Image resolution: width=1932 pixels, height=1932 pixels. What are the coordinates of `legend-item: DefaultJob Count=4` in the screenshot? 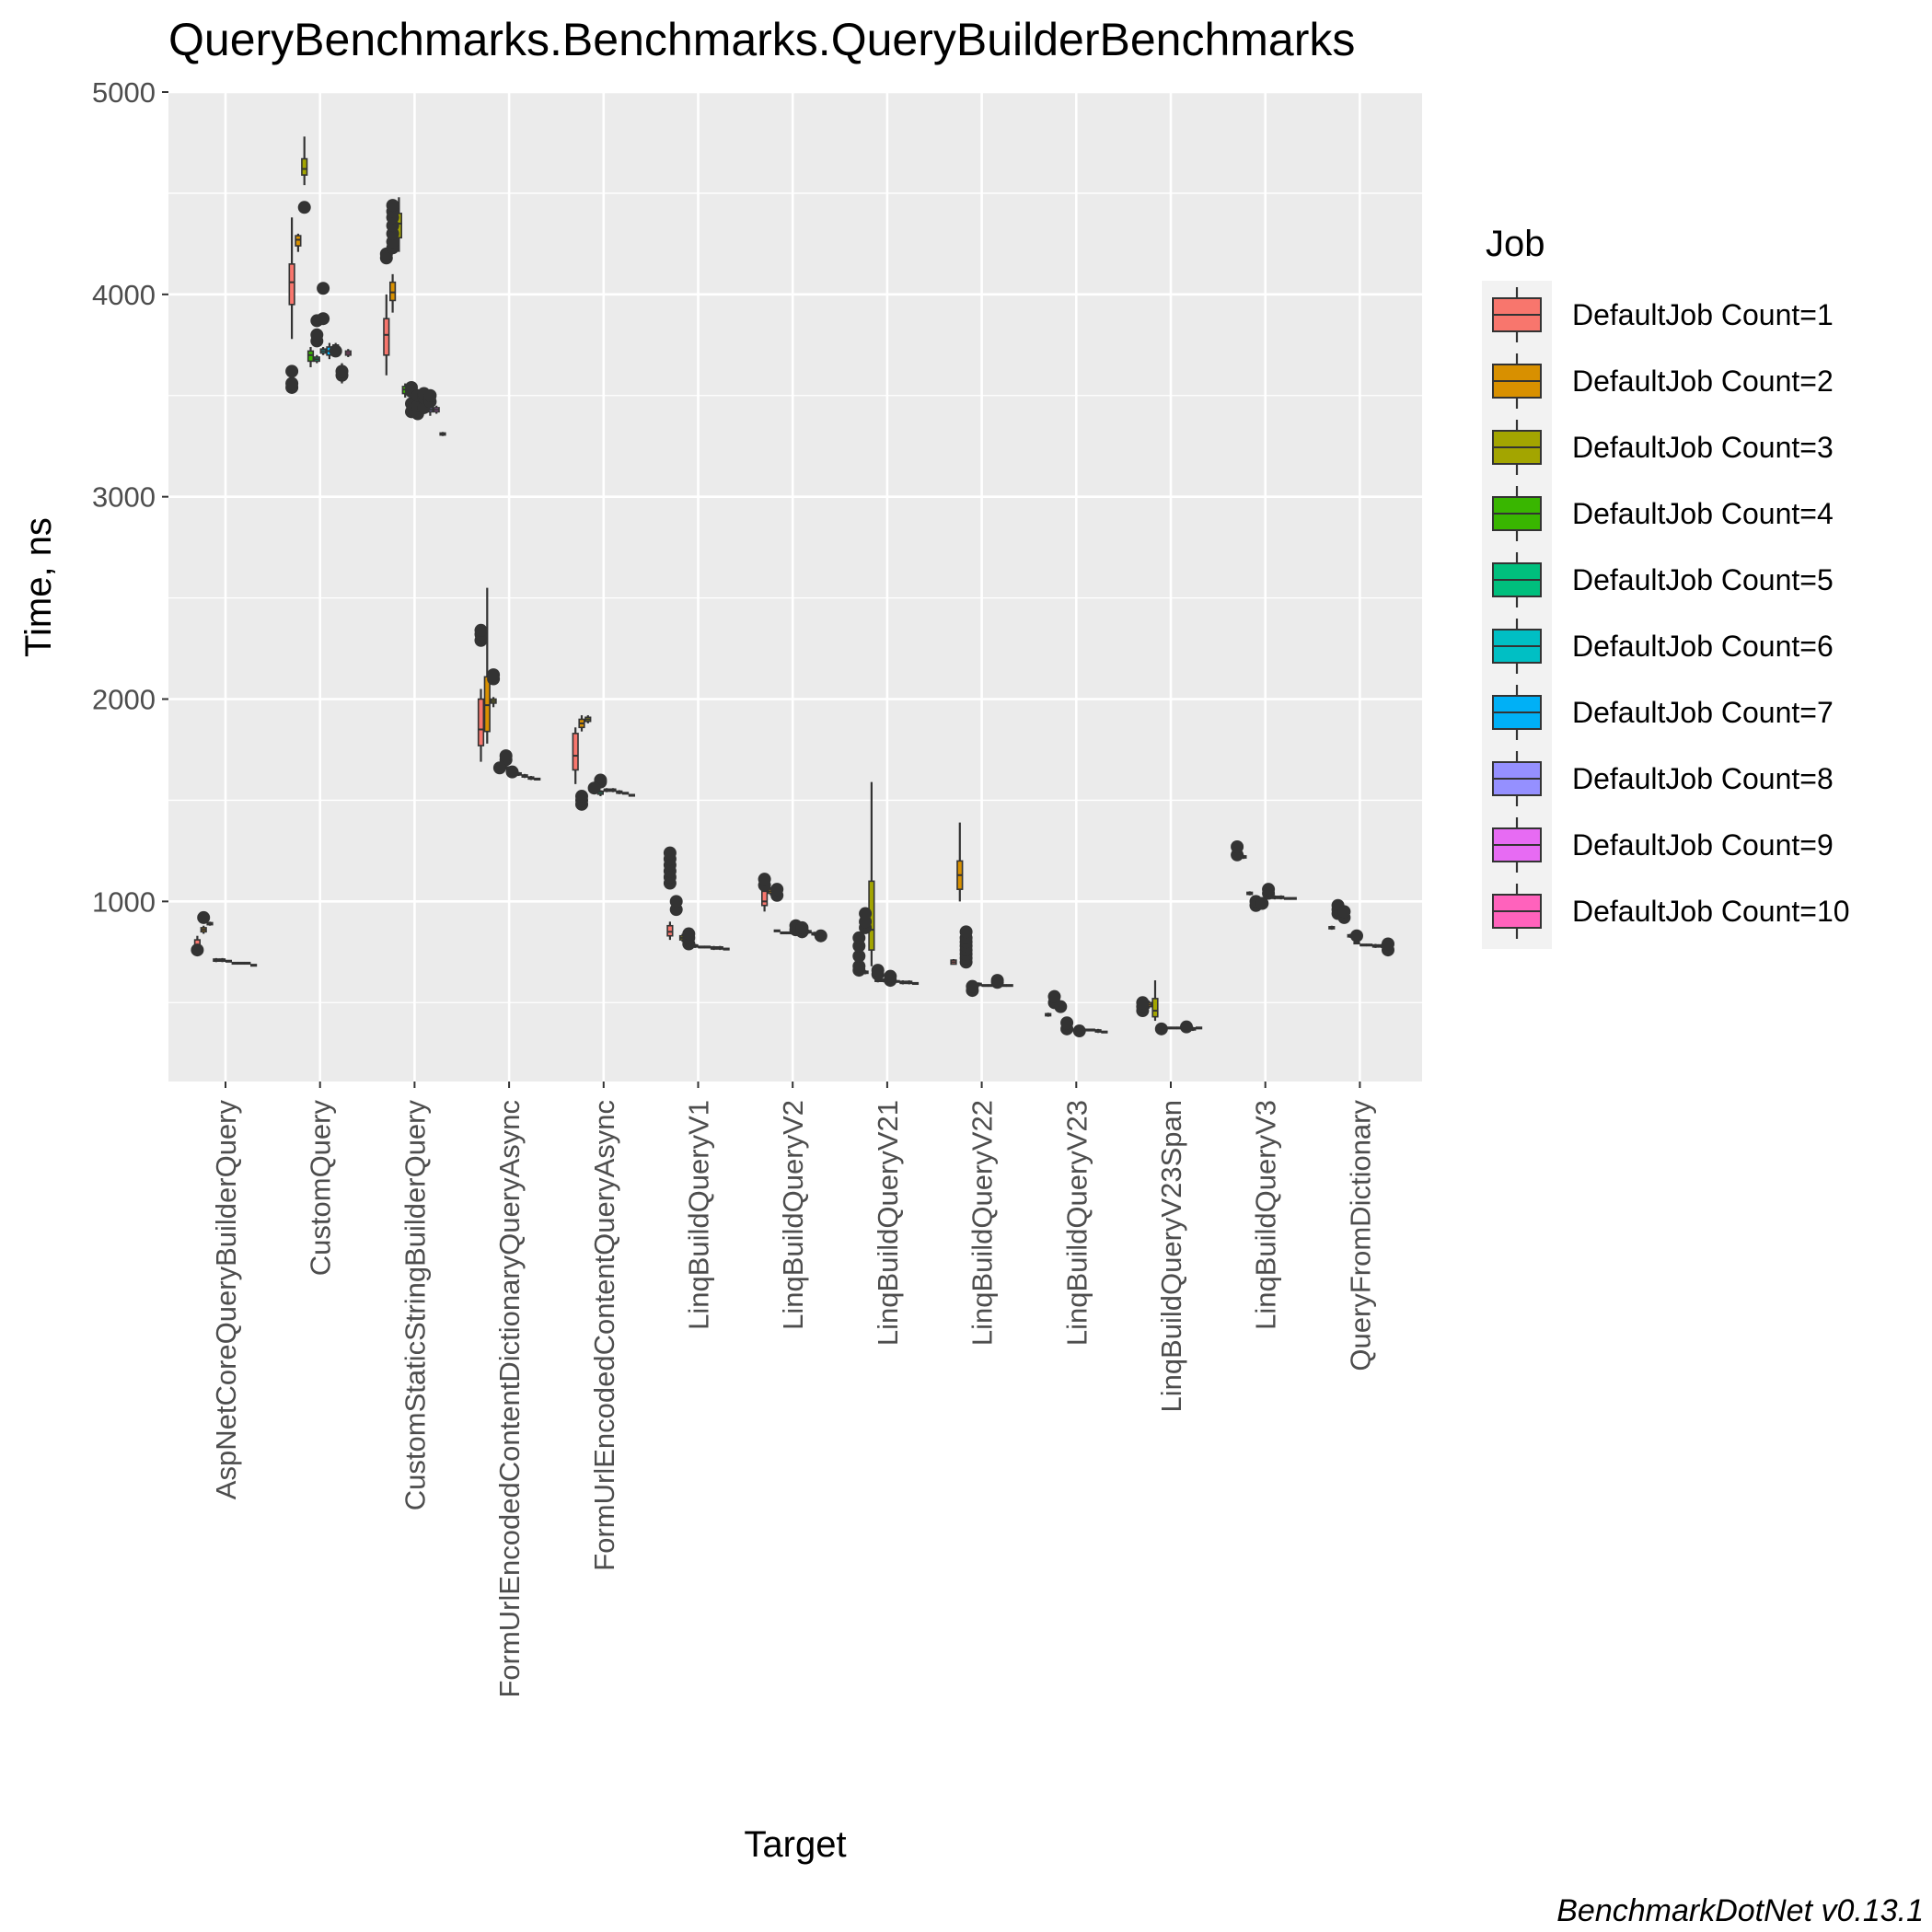 It's located at (1663, 514).